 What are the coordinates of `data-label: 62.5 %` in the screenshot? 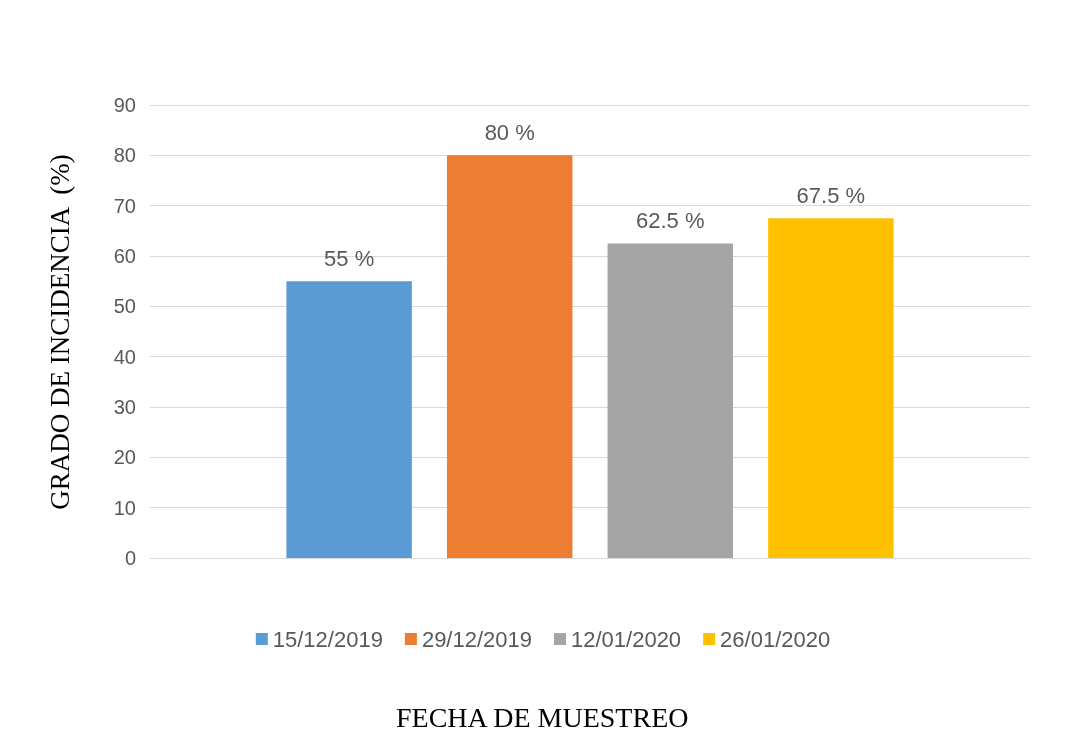 It's located at (670, 220).